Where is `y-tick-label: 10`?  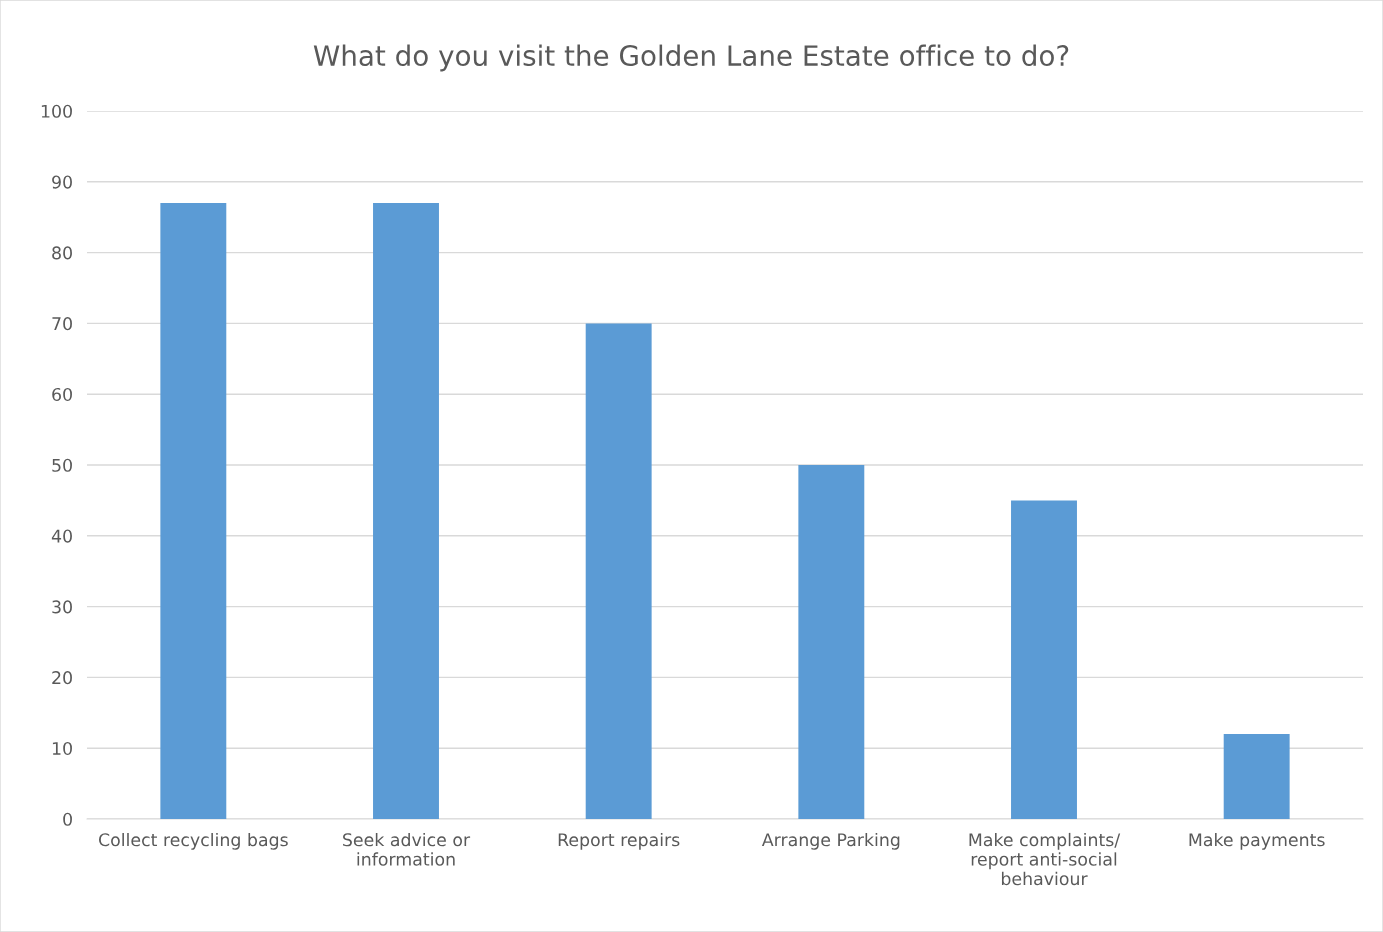
y-tick-label: 10 is located at coordinates (62, 748).